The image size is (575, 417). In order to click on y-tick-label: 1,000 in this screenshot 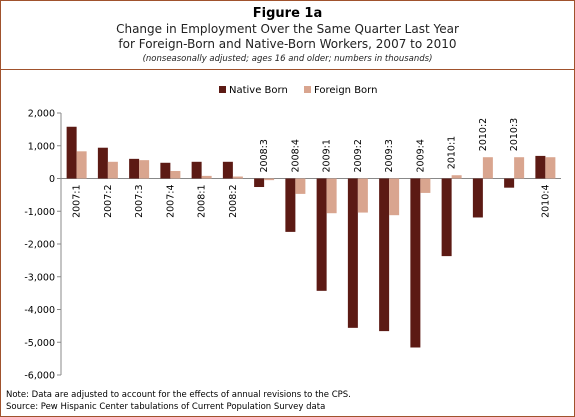, I will do `click(41, 146)`.